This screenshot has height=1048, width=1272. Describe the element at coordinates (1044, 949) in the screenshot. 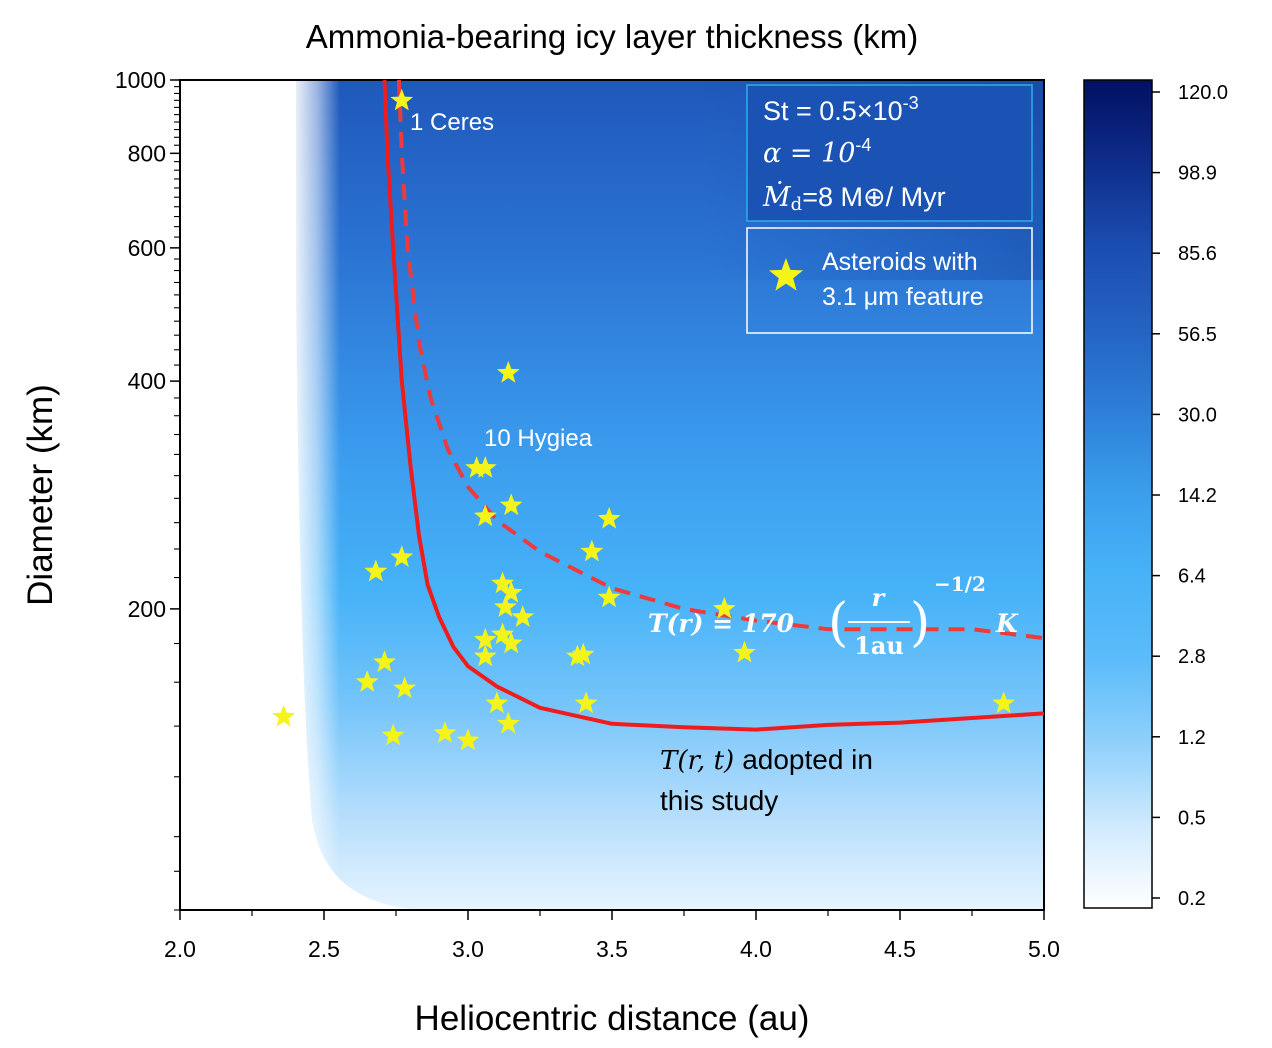

I see `x-tick-label: 5.0` at that location.